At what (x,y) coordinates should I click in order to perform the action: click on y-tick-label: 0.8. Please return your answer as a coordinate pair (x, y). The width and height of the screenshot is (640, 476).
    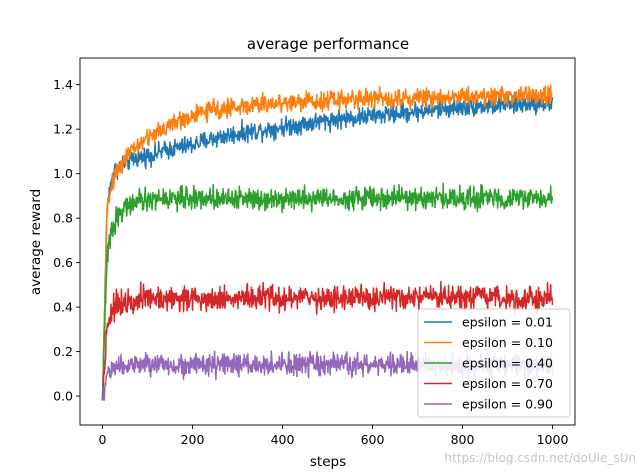
    Looking at the image, I should click on (63, 218).